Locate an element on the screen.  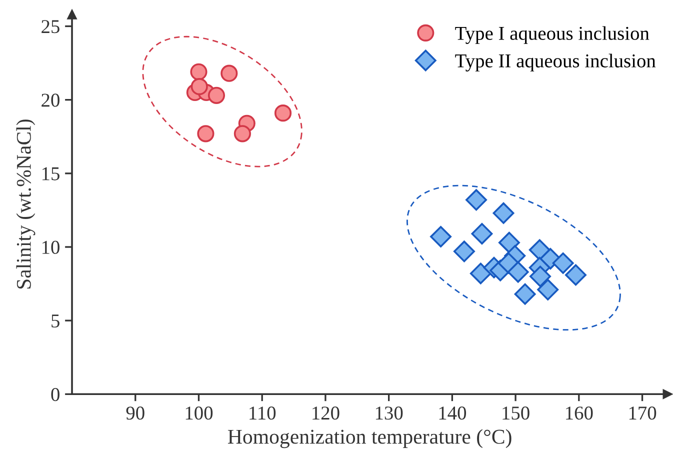
x-axis-title: Homogenization temperature (°C) is located at coordinates (370, 438).